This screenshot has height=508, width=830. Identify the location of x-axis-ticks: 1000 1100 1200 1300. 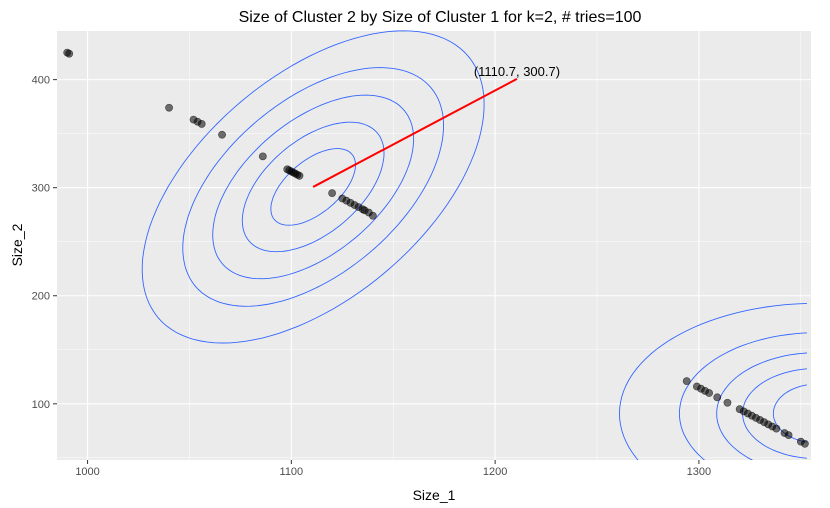
(393, 469).